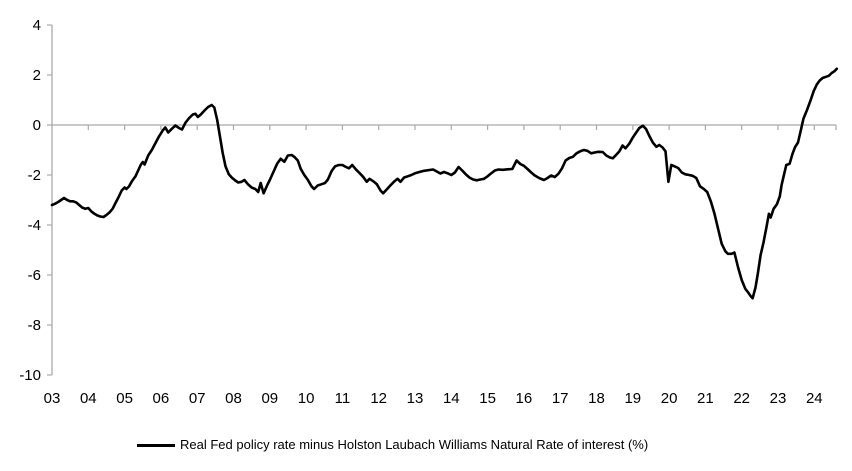 The height and width of the screenshot is (471, 852). I want to click on x-tick-label: 05, so click(124, 398).